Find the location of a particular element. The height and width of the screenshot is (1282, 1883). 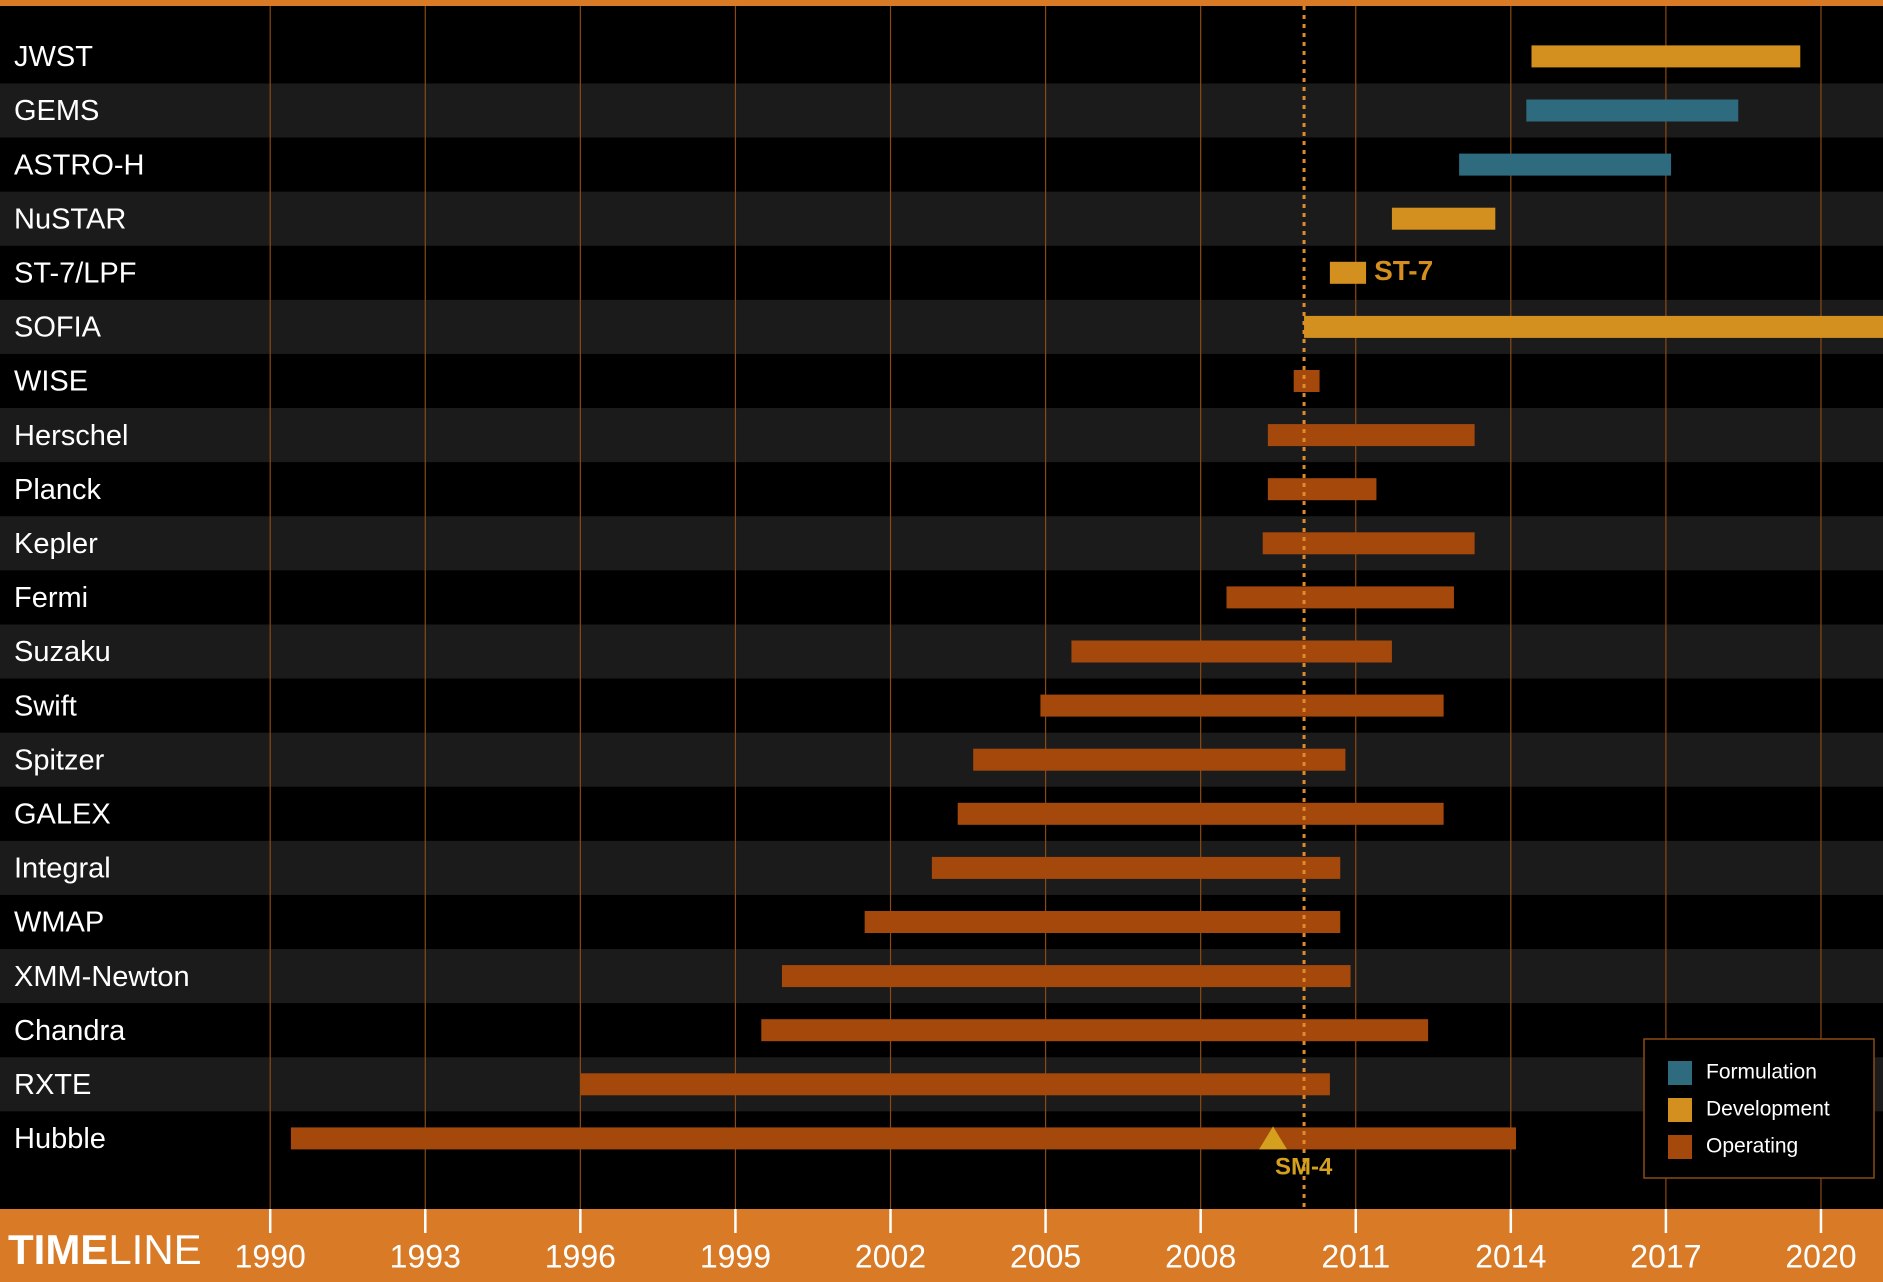

category-label: Suzaku is located at coordinates (62, 652).